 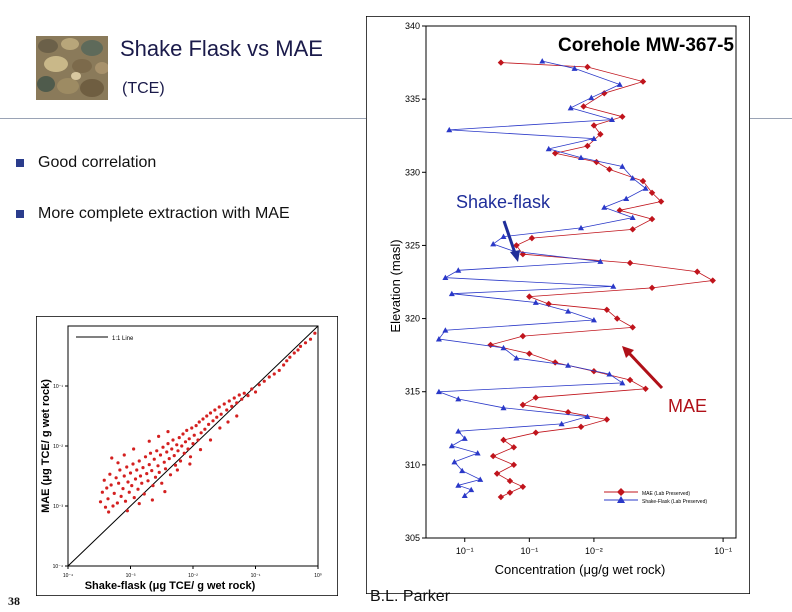 I want to click on y-tick-label: 310, so click(x=412, y=465).